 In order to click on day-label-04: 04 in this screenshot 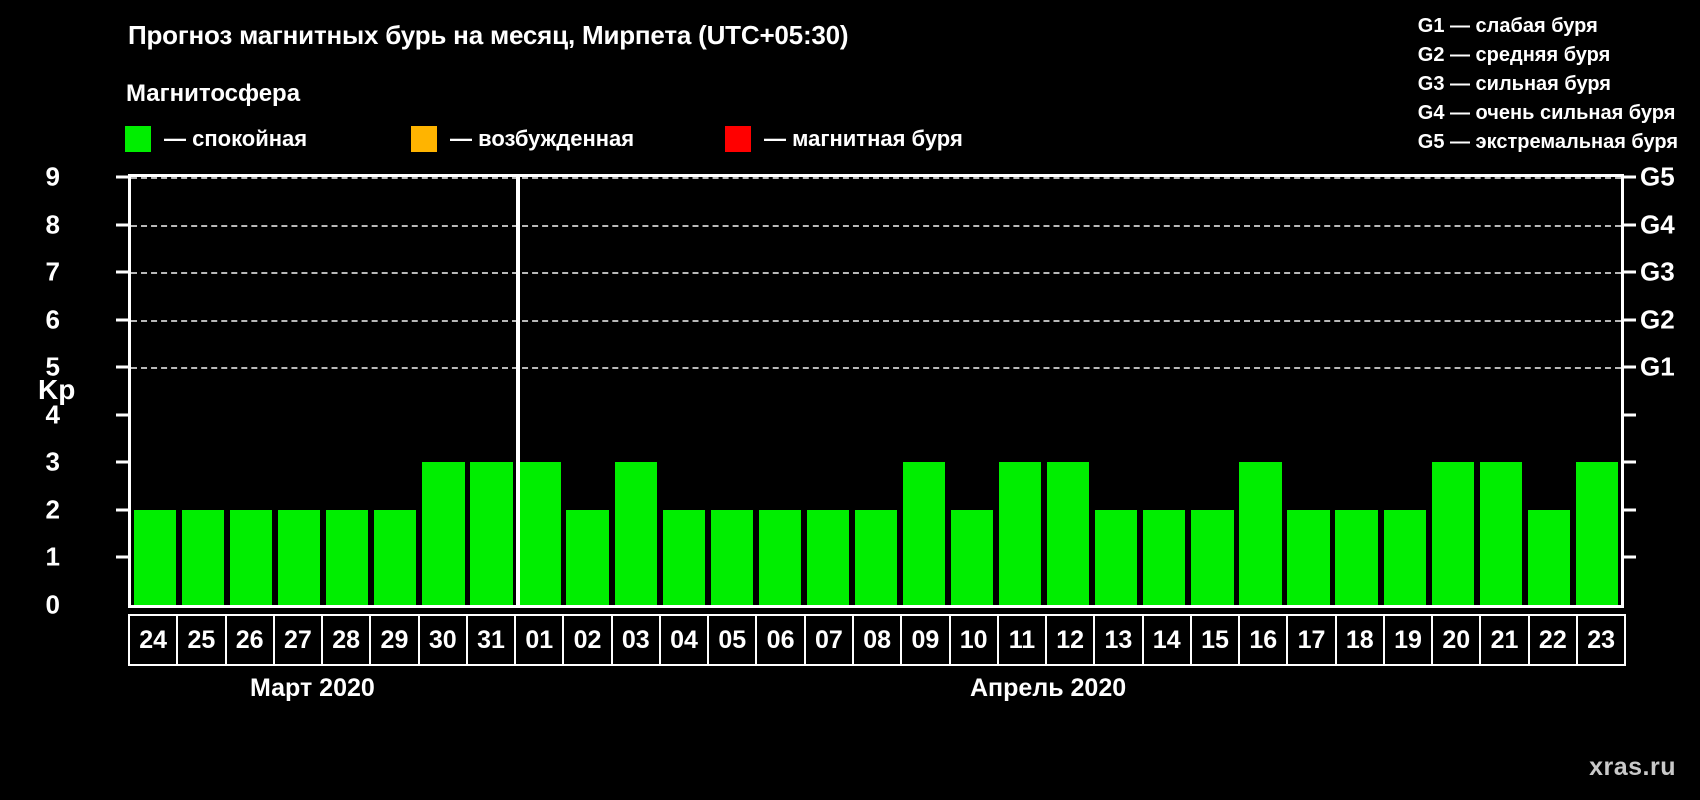, I will do `click(684, 640)`.